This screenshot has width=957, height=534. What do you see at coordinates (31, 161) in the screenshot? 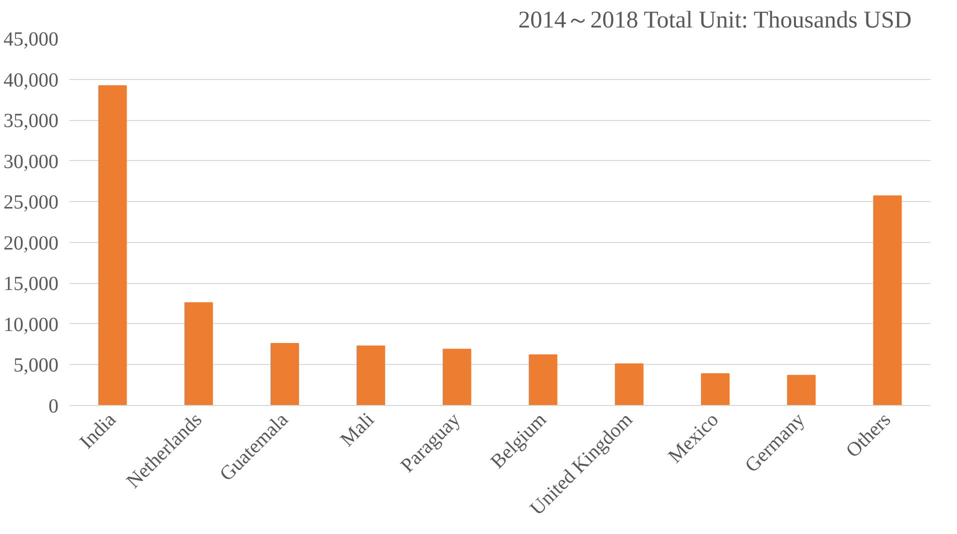
I see `y-tick-label: 30,000` at bounding box center [31, 161].